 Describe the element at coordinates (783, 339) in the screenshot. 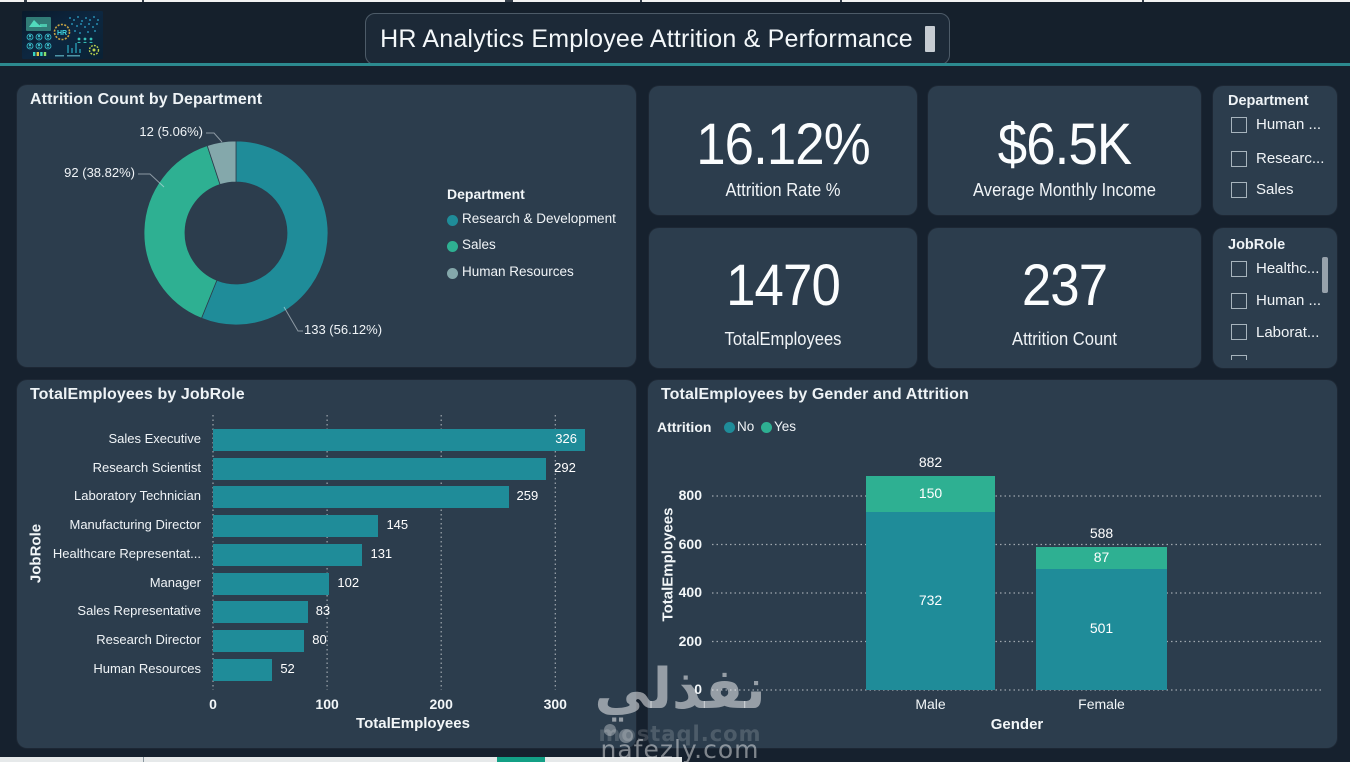

I see `kpi-label: TotalEmployees` at that location.